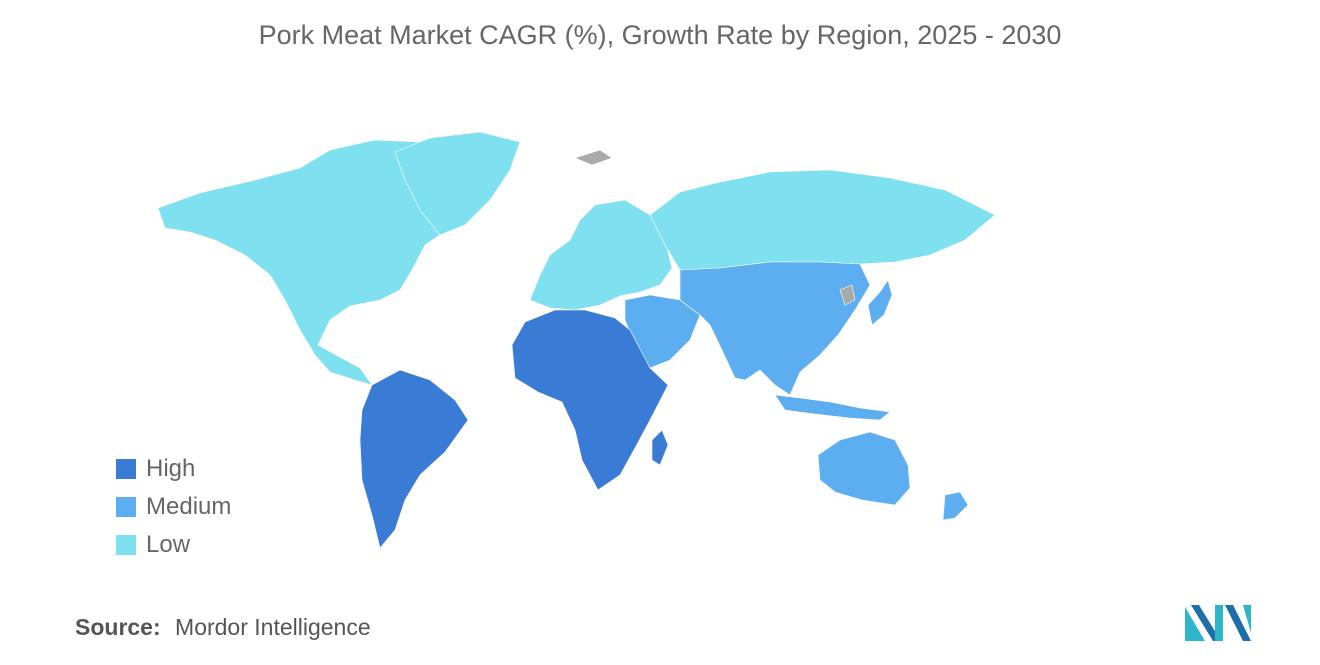 This screenshot has width=1320, height=665. I want to click on region-africa, so click(590, 400).